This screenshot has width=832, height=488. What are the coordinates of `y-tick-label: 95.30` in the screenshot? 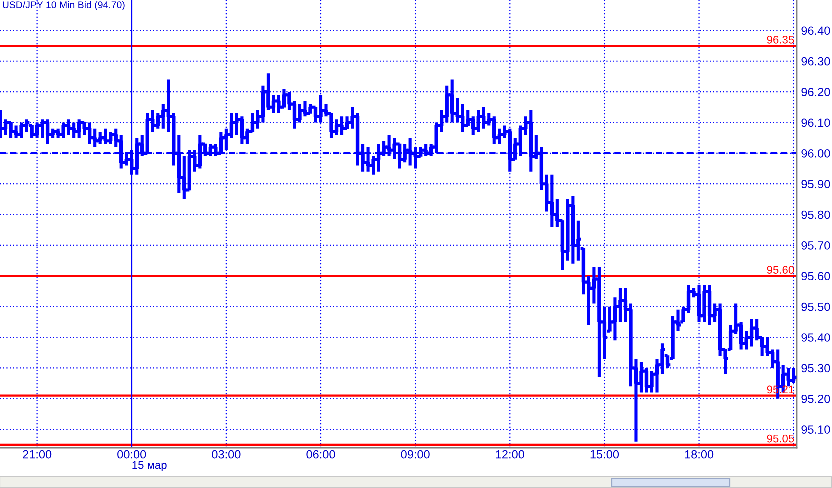 It's located at (816, 368).